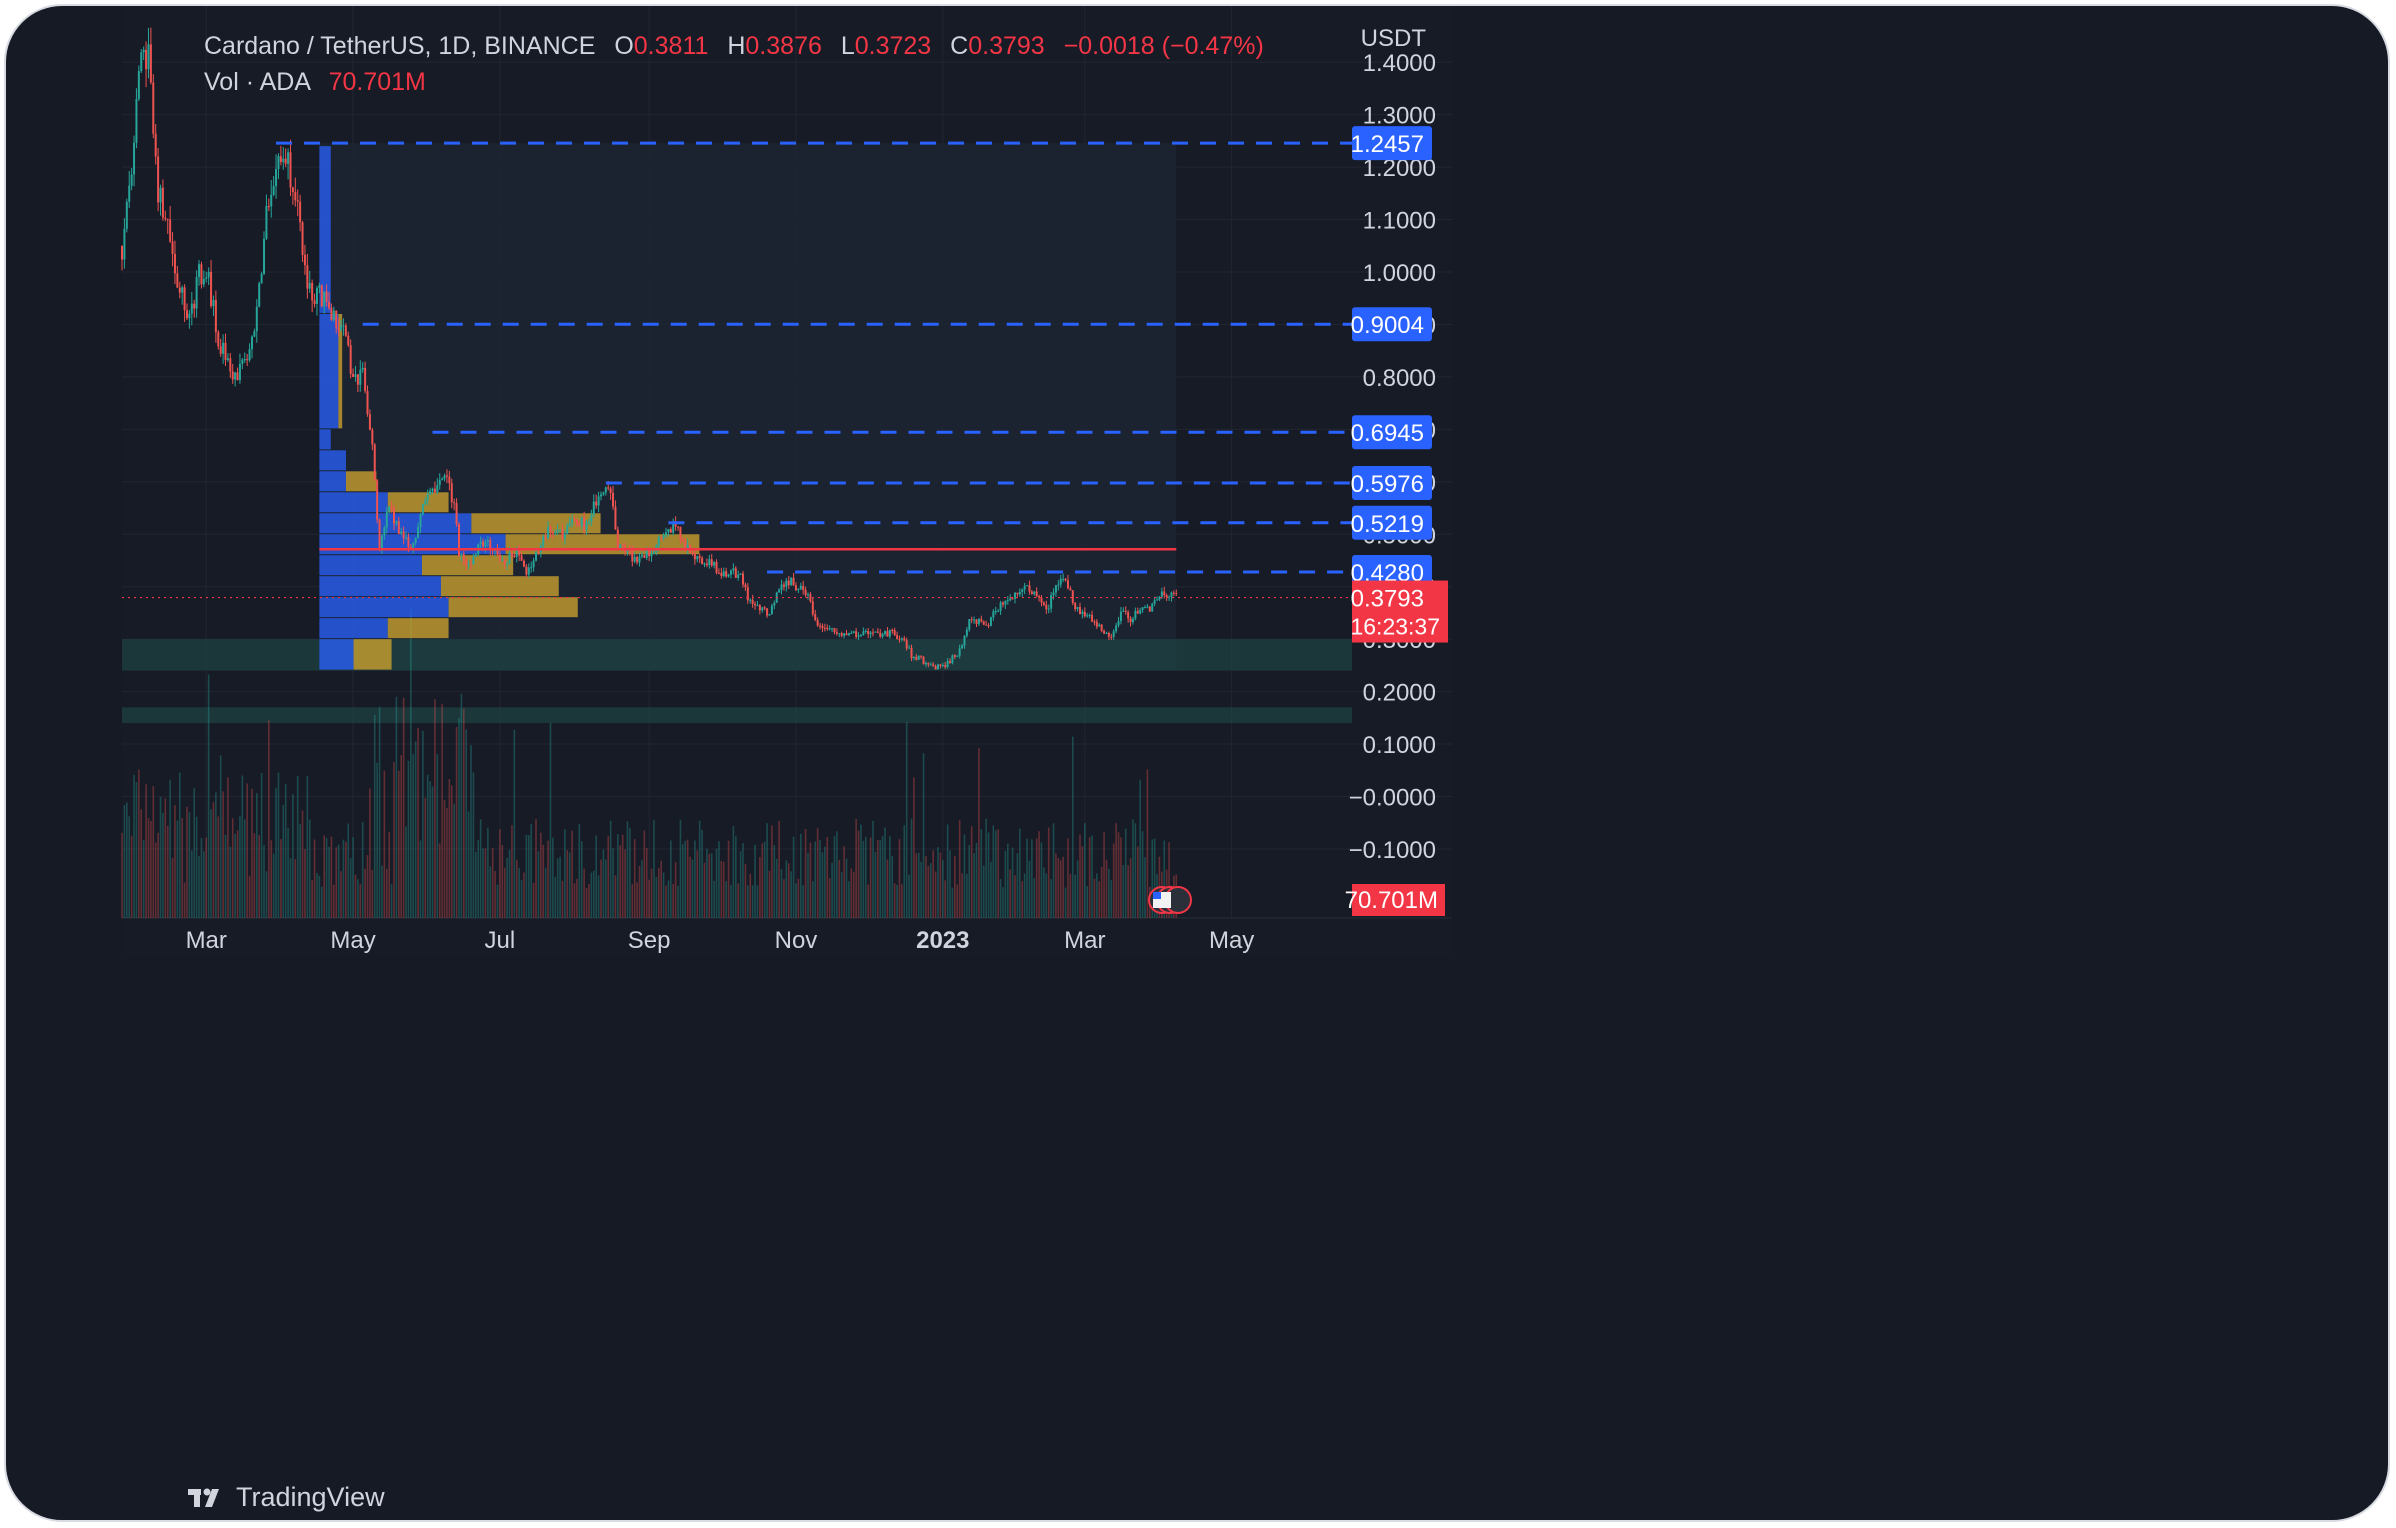  I want to click on volume-label: 70.701M, so click(1391, 900).